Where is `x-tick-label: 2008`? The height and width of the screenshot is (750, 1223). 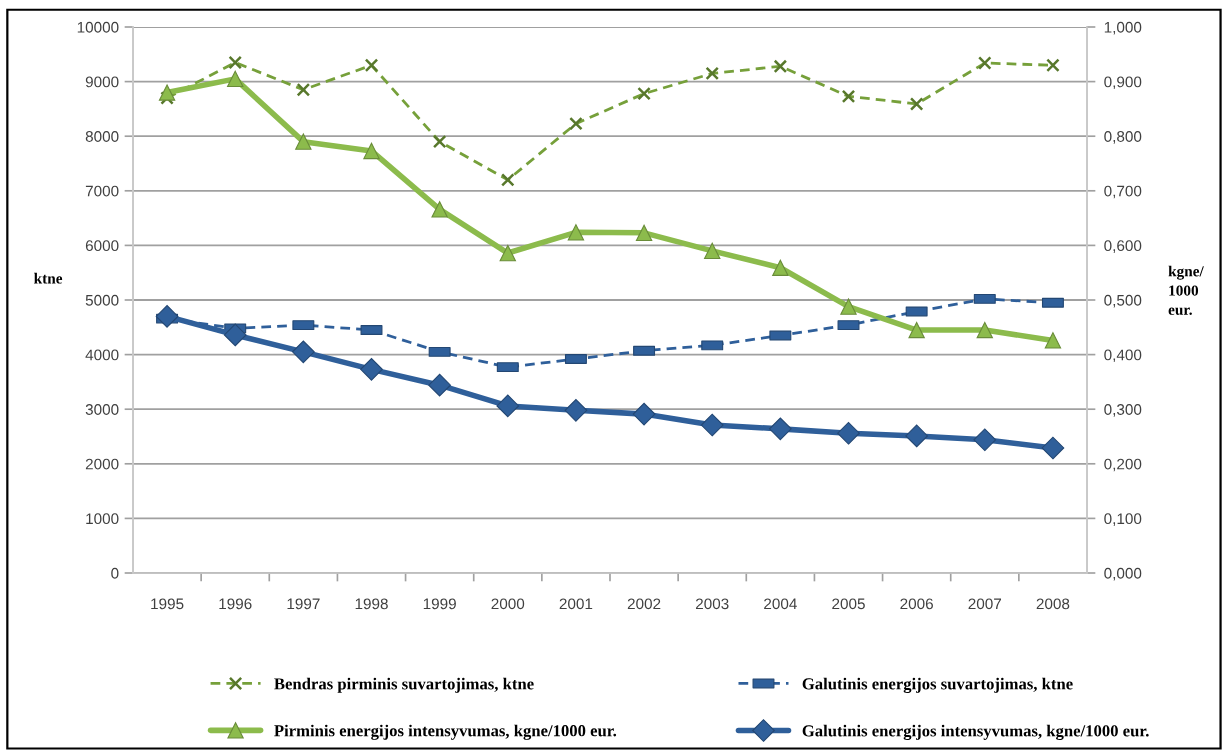
x-tick-label: 2008 is located at coordinates (1053, 604).